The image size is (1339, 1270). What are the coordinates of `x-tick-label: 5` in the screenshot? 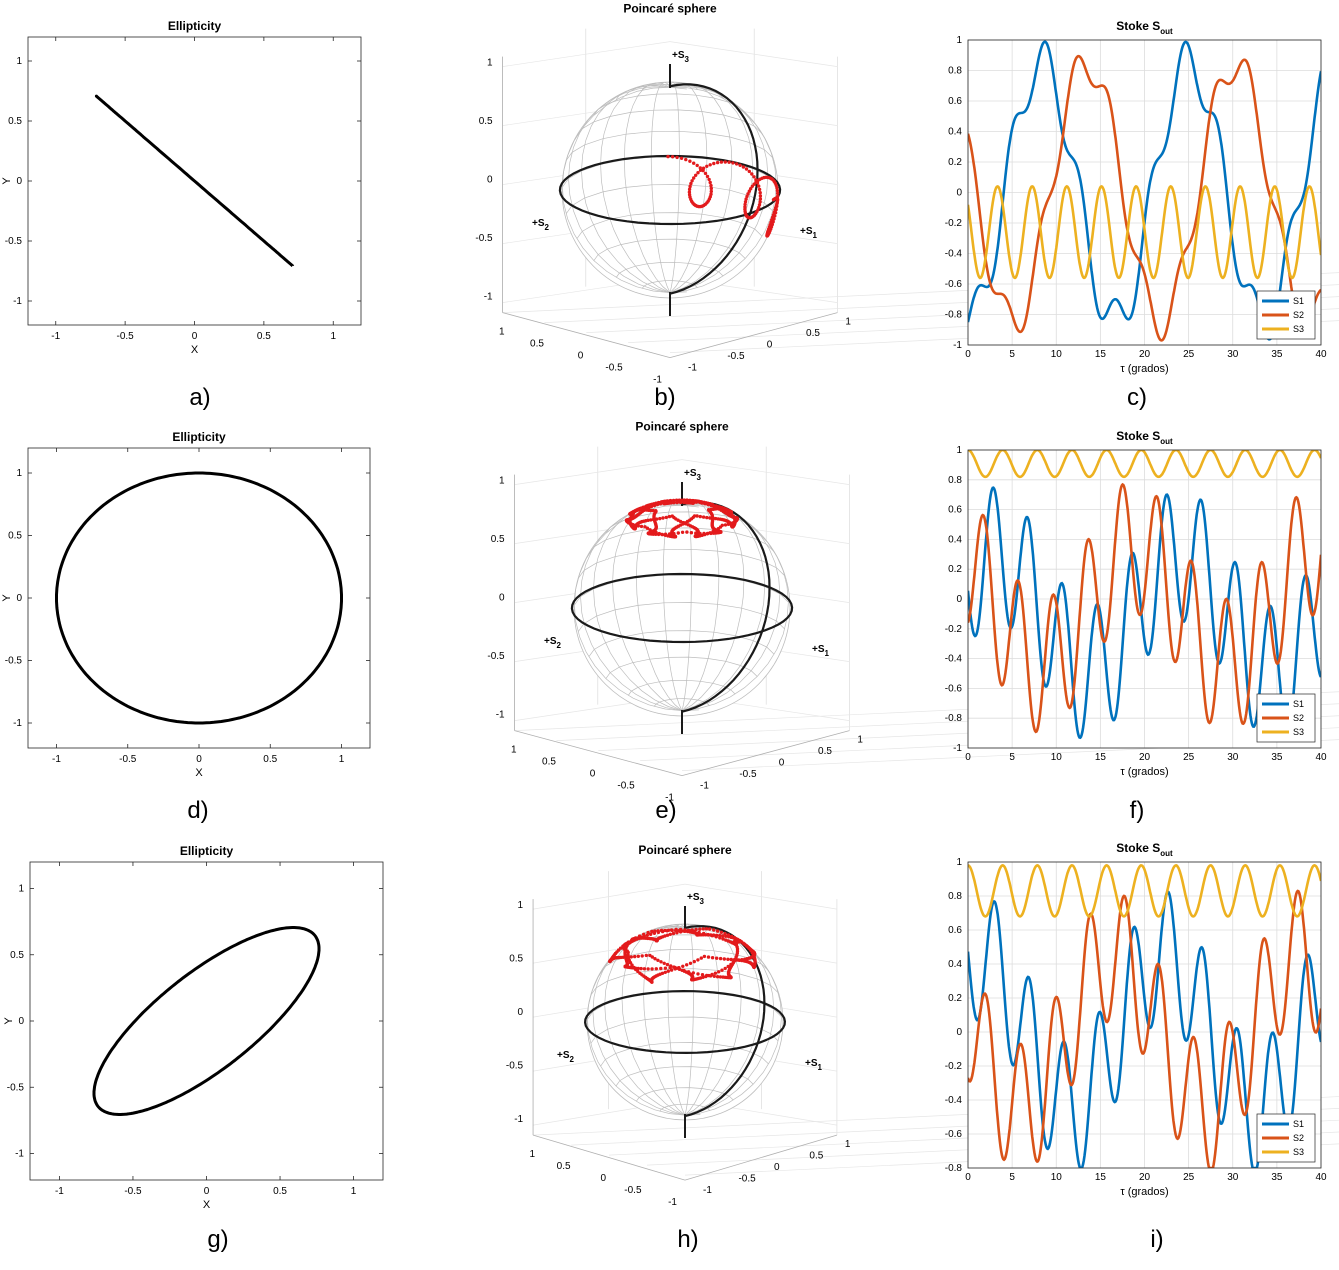 It's located at (1012, 354).